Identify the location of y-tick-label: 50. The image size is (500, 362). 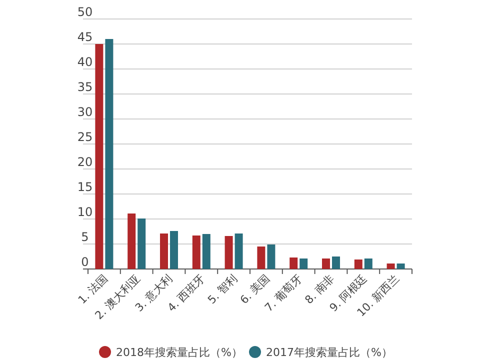
(85, 12).